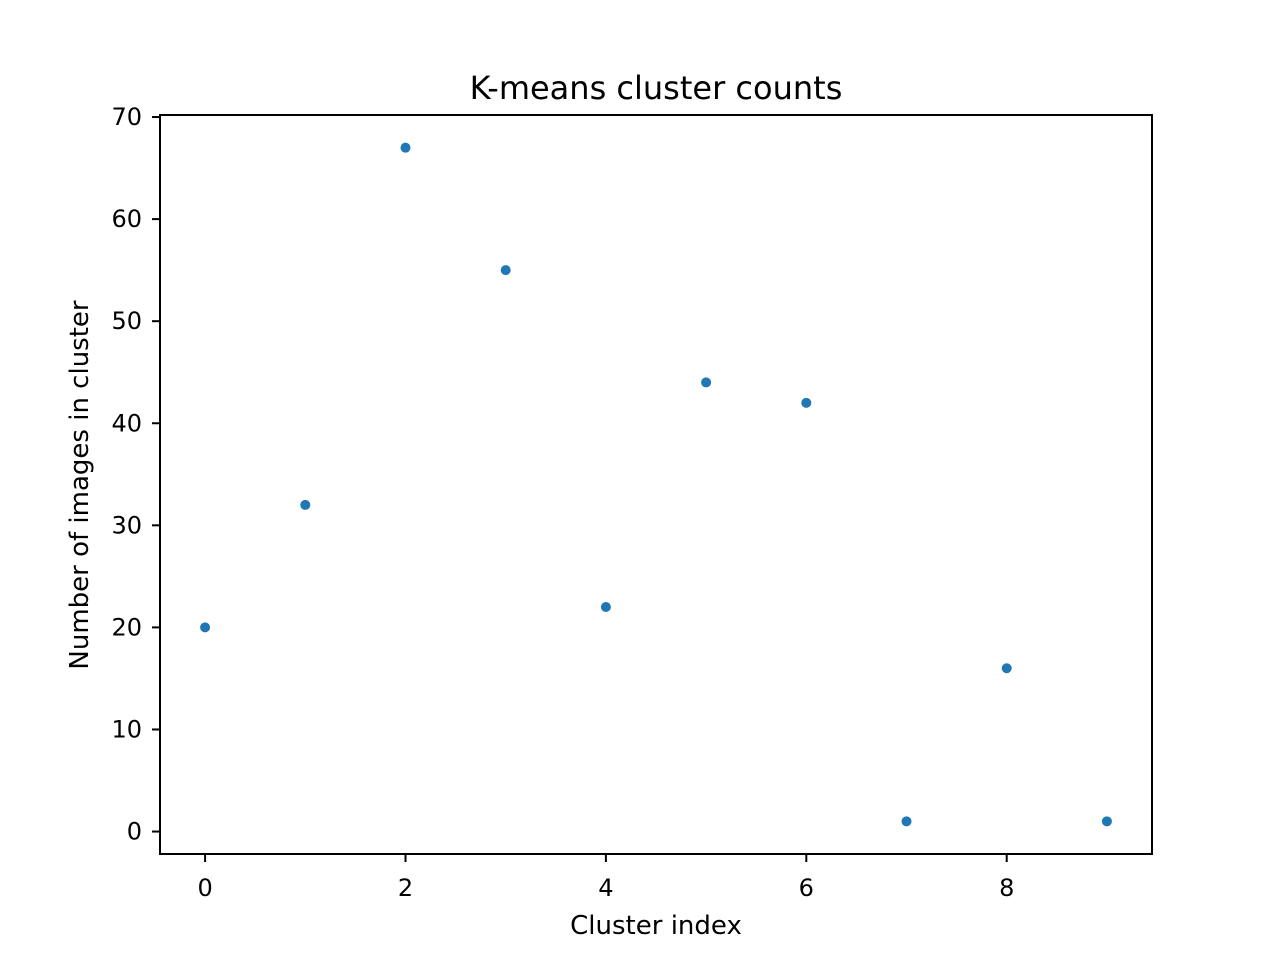  I want to click on x-tick-label: 2, so click(405, 888).